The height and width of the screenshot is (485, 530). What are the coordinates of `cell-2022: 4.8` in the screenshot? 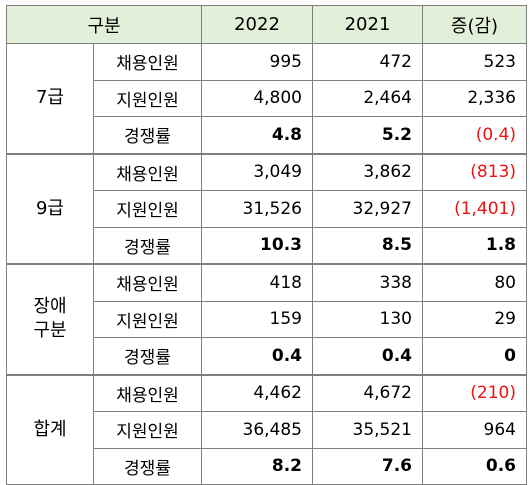 It's located at (257, 135).